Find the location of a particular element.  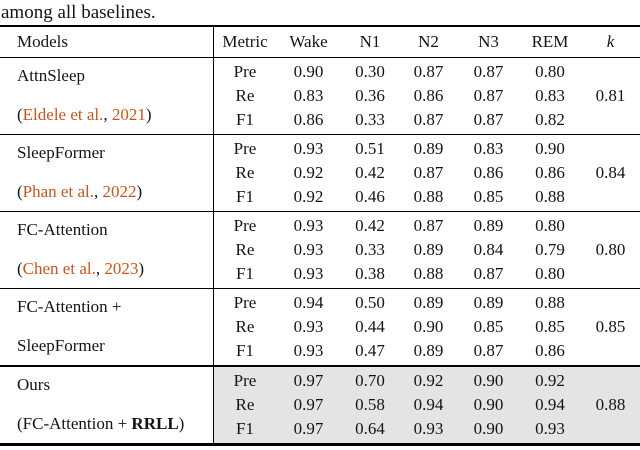

value-rem: 0.90 is located at coordinates (550, 148).